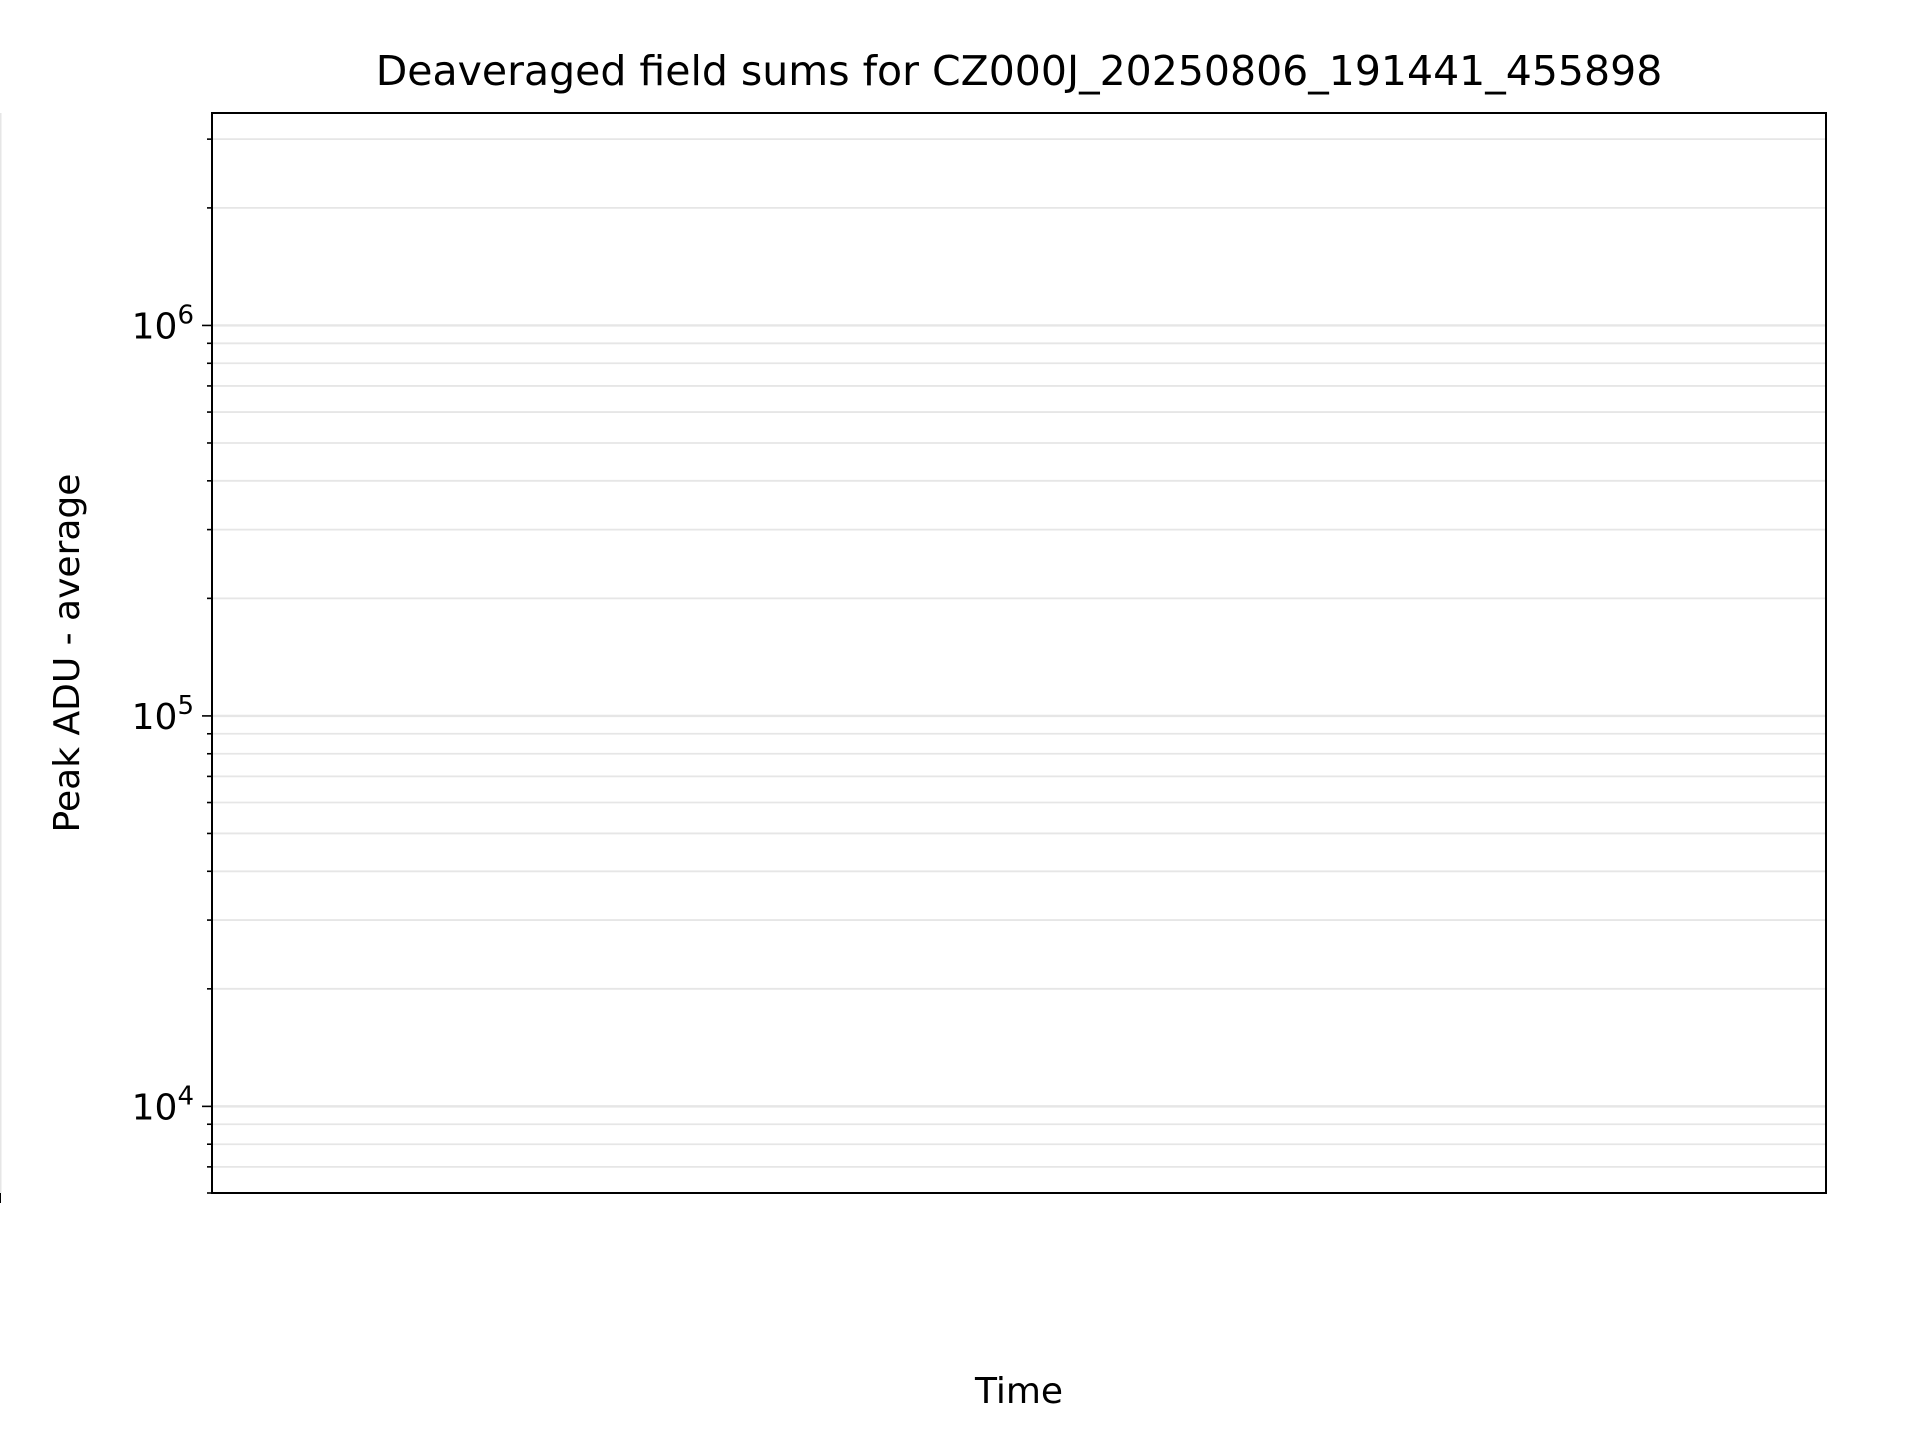 The height and width of the screenshot is (1440, 1920). What do you see at coordinates (1018, 1391) in the screenshot?
I see `x-axis-label: Time` at bounding box center [1018, 1391].